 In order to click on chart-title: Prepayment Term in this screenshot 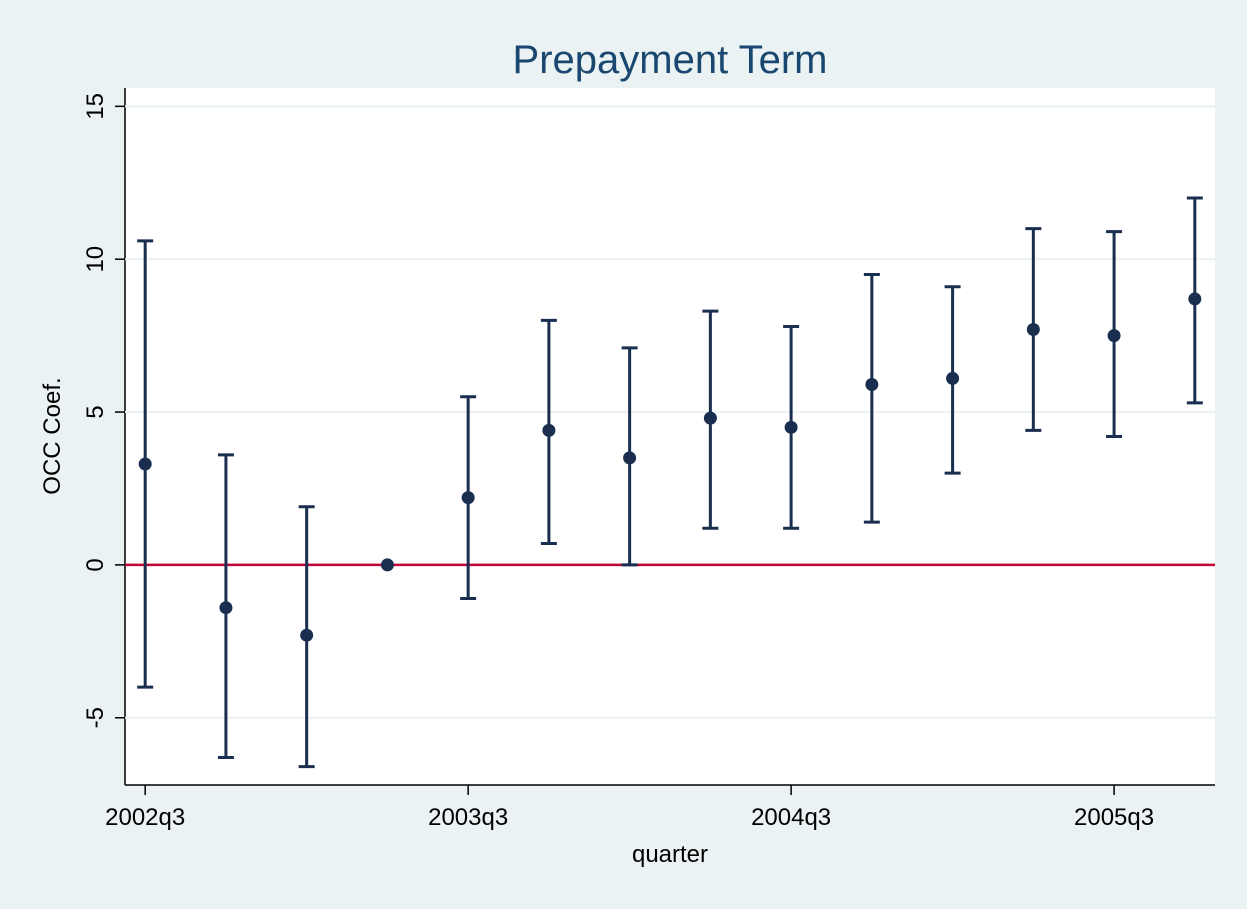, I will do `click(670, 60)`.